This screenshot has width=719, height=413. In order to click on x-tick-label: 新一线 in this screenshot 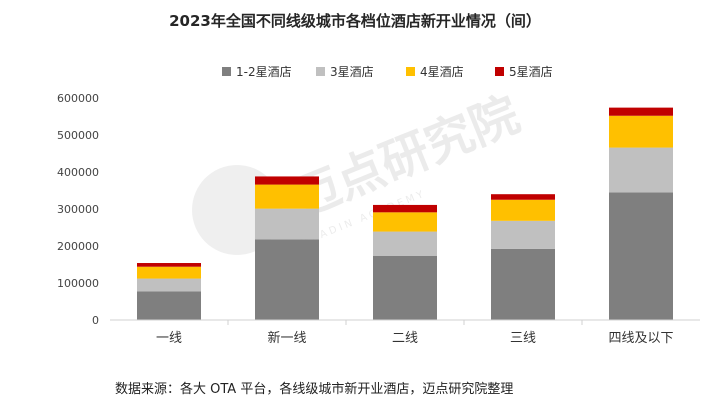, I will do `click(286, 338)`.